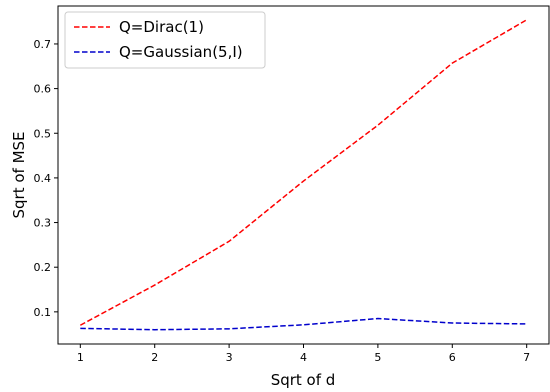  What do you see at coordinates (43, 312) in the screenshot?
I see `y-tick-label: 0.1` at bounding box center [43, 312].